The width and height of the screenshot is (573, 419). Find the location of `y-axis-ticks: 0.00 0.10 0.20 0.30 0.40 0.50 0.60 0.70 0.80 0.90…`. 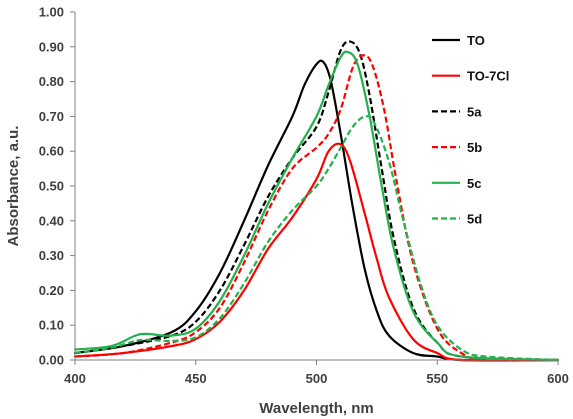

y-axis-ticks: 0.00 0.10 0.20 0.30 0.40 0.50 0.60 0.70 0.80 0.90… is located at coordinates (57, 186).